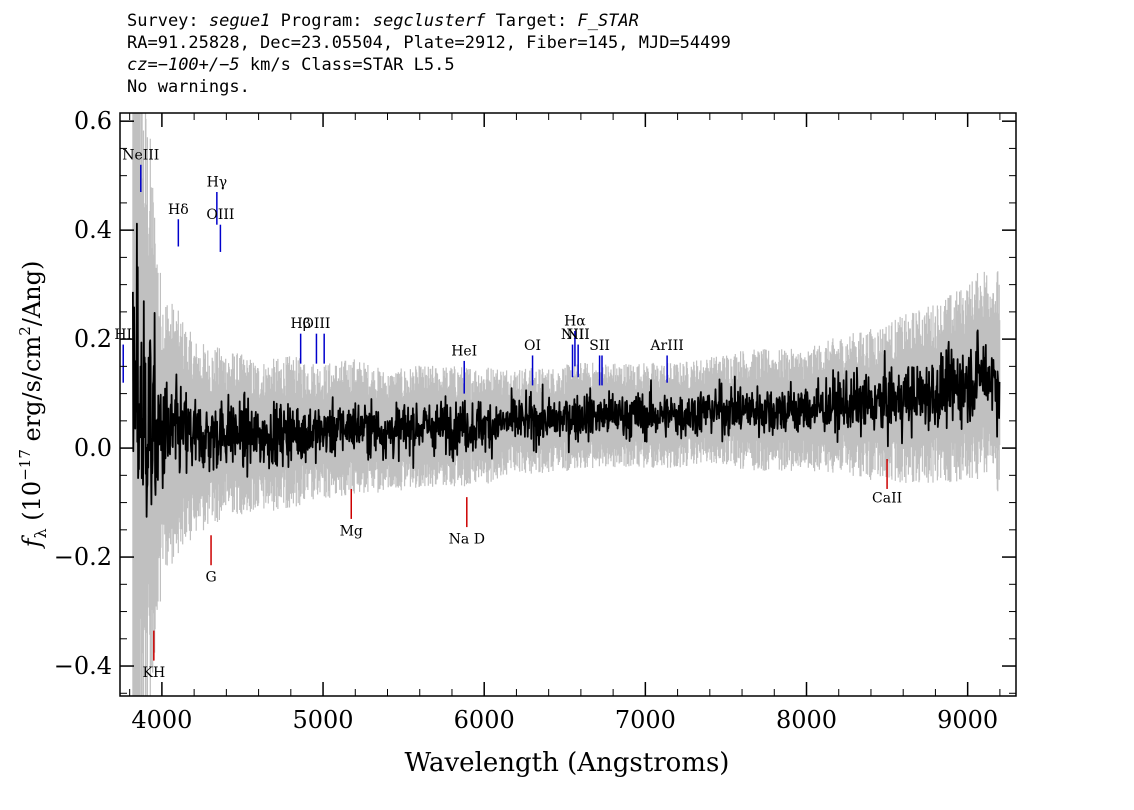 This screenshot has height=810, width=1134. What do you see at coordinates (323, 720) in the screenshot?
I see `x-tick-label: 5000` at bounding box center [323, 720].